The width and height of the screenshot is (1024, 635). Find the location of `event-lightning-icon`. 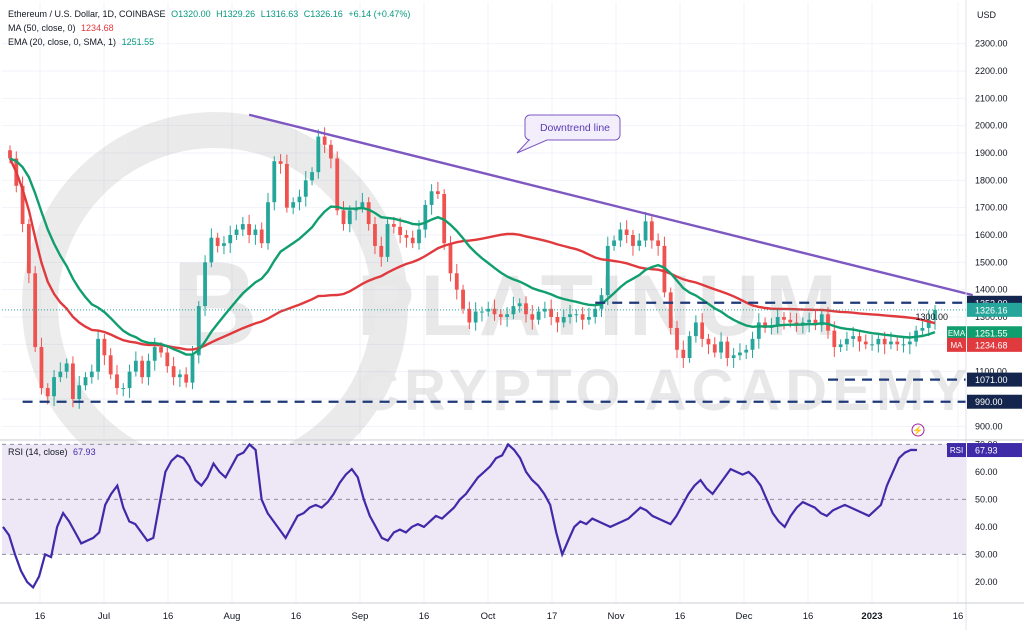

event-lightning-icon is located at coordinates (918, 430).